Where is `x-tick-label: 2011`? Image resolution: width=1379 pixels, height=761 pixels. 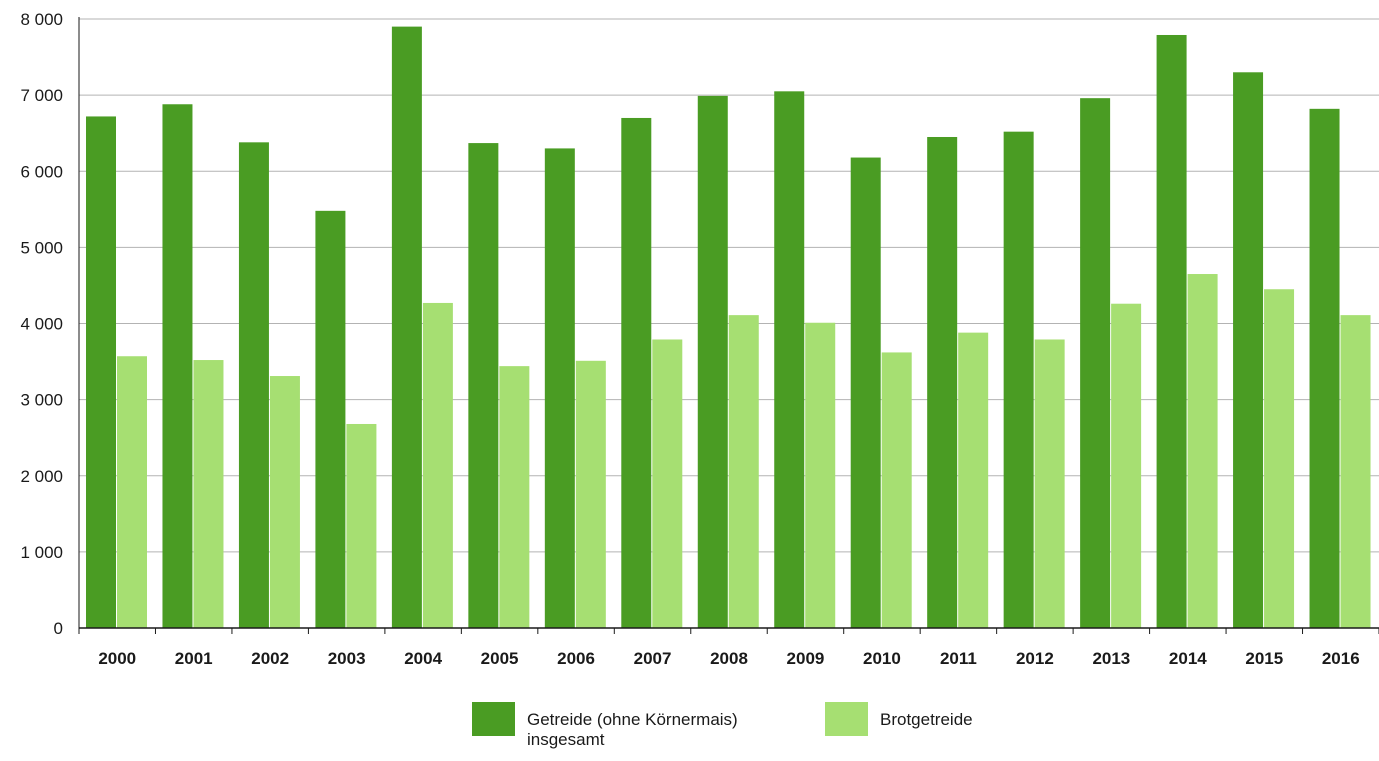 x-tick-label: 2011 is located at coordinates (958, 658).